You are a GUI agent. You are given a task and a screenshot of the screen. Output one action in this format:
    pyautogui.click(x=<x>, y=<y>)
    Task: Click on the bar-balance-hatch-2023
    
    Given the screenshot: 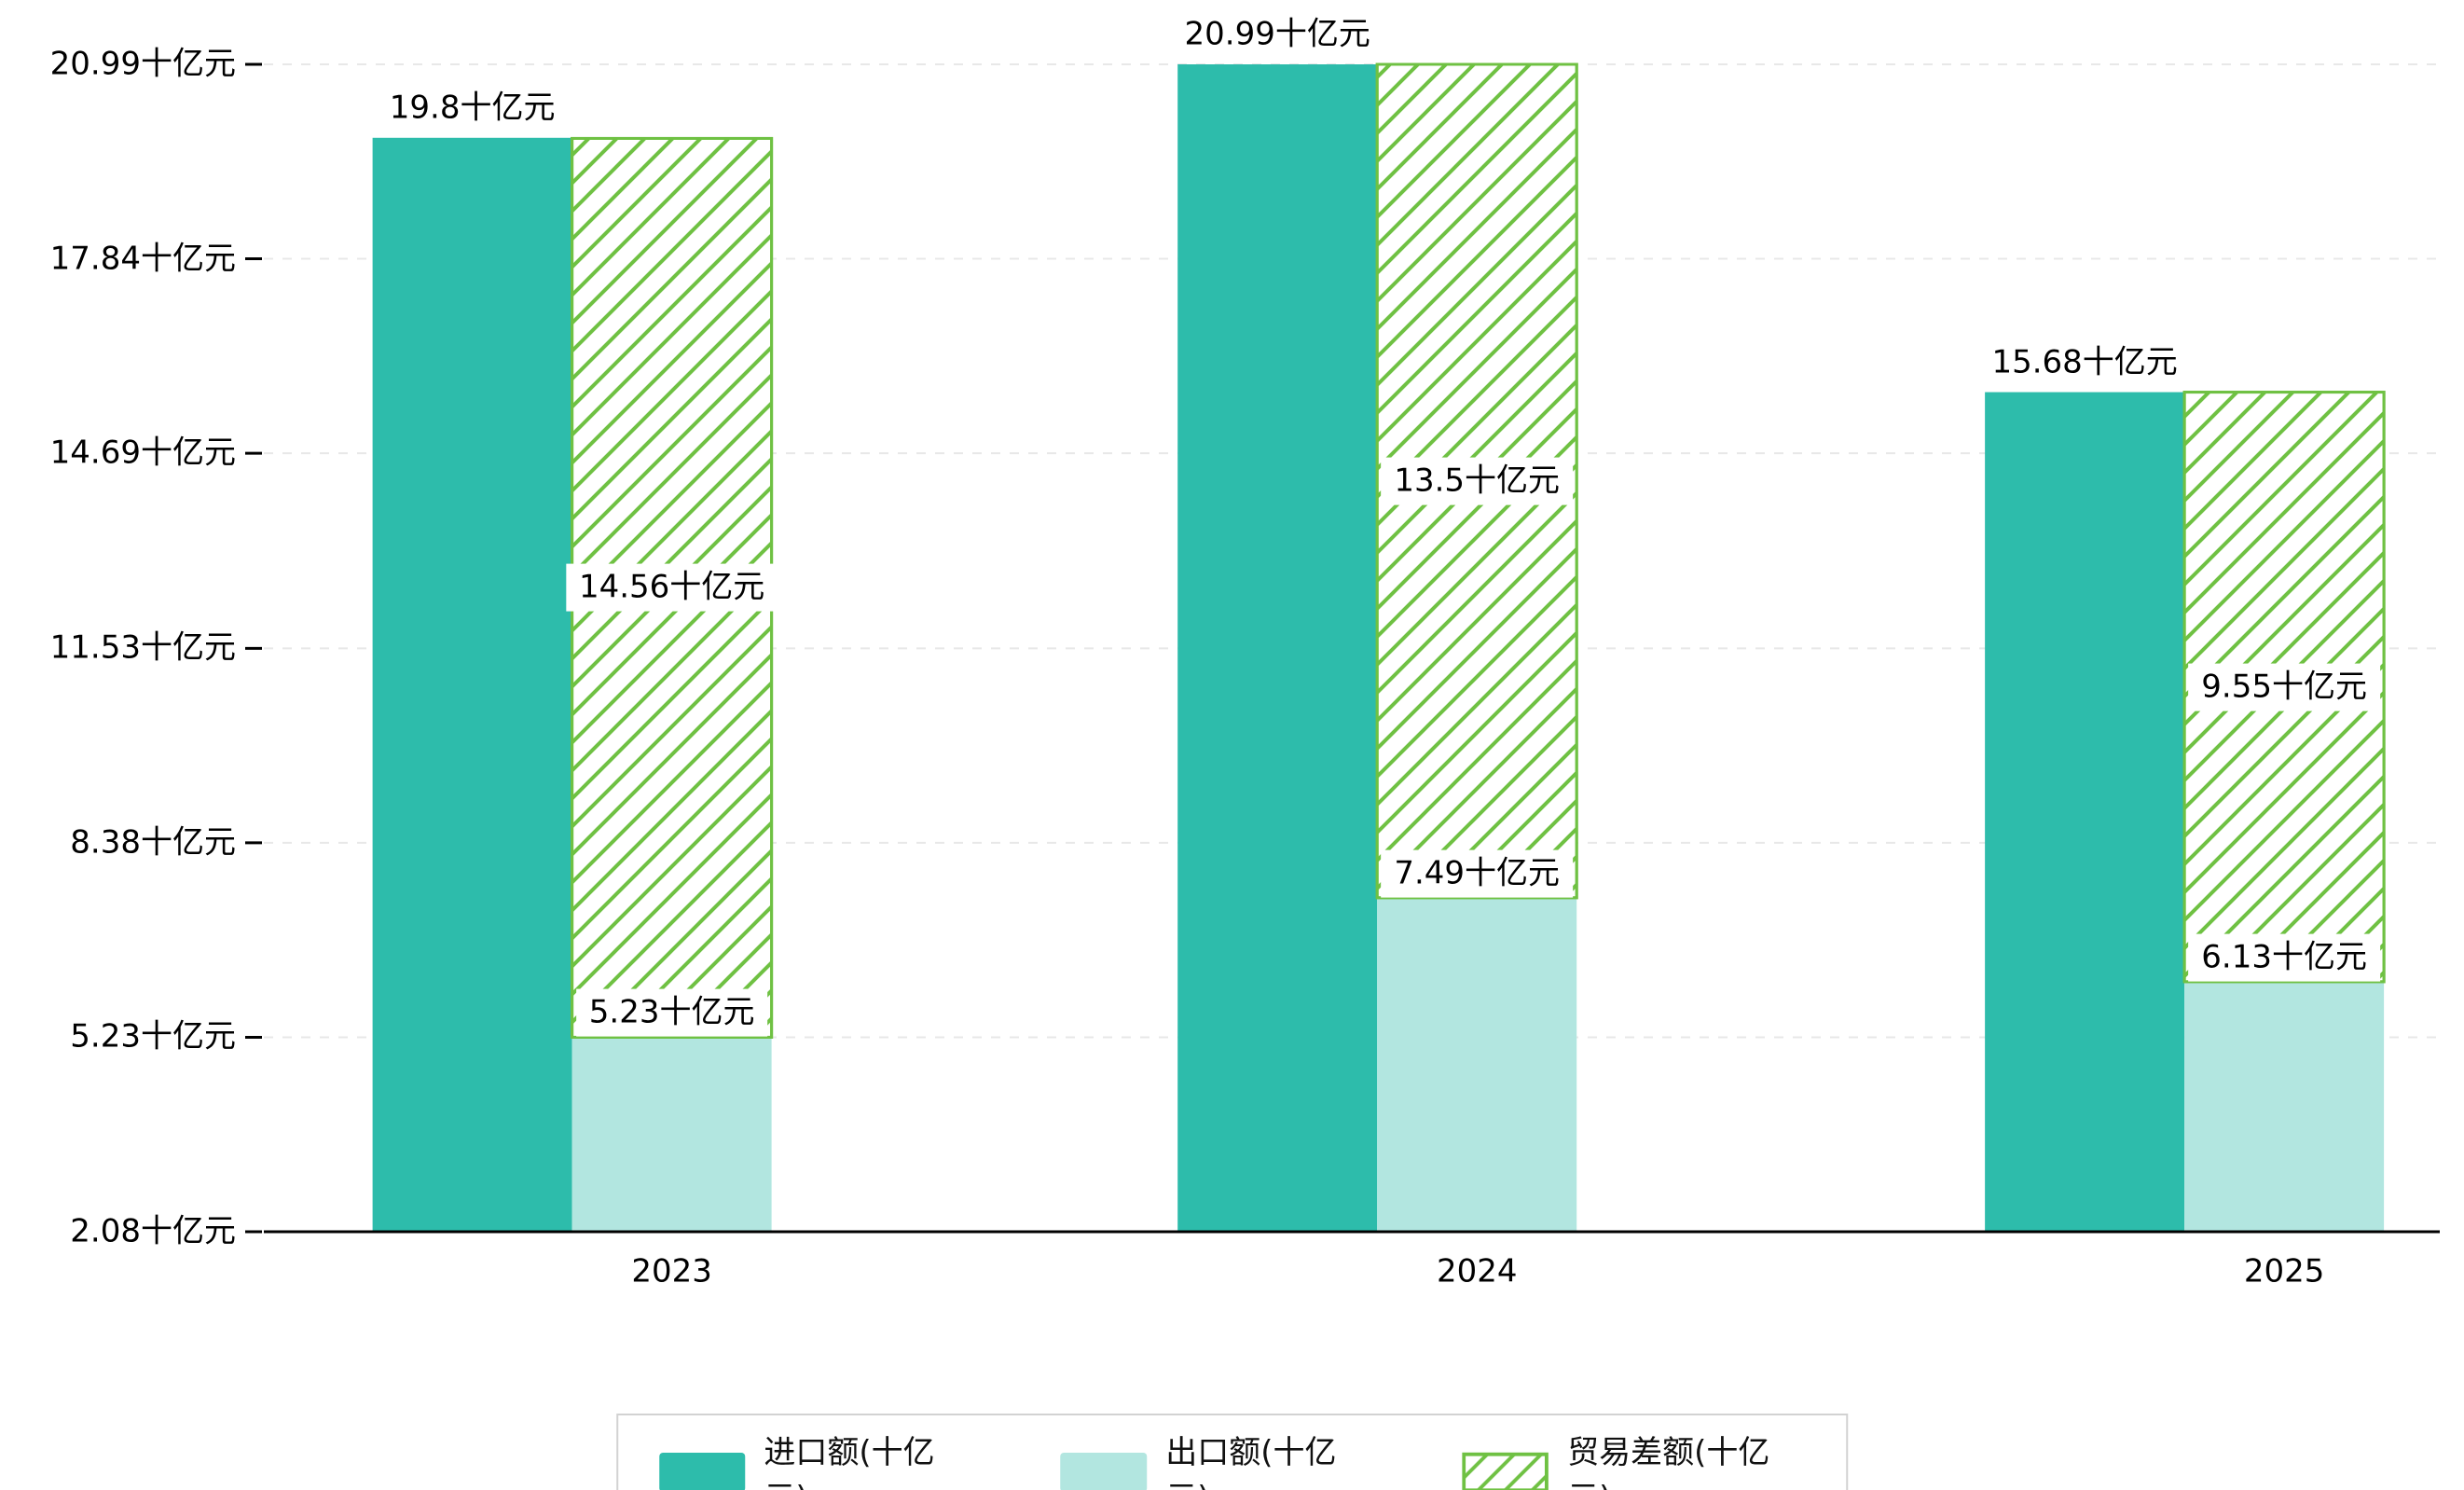 What is the action you would take?
    pyautogui.click(x=672, y=587)
    